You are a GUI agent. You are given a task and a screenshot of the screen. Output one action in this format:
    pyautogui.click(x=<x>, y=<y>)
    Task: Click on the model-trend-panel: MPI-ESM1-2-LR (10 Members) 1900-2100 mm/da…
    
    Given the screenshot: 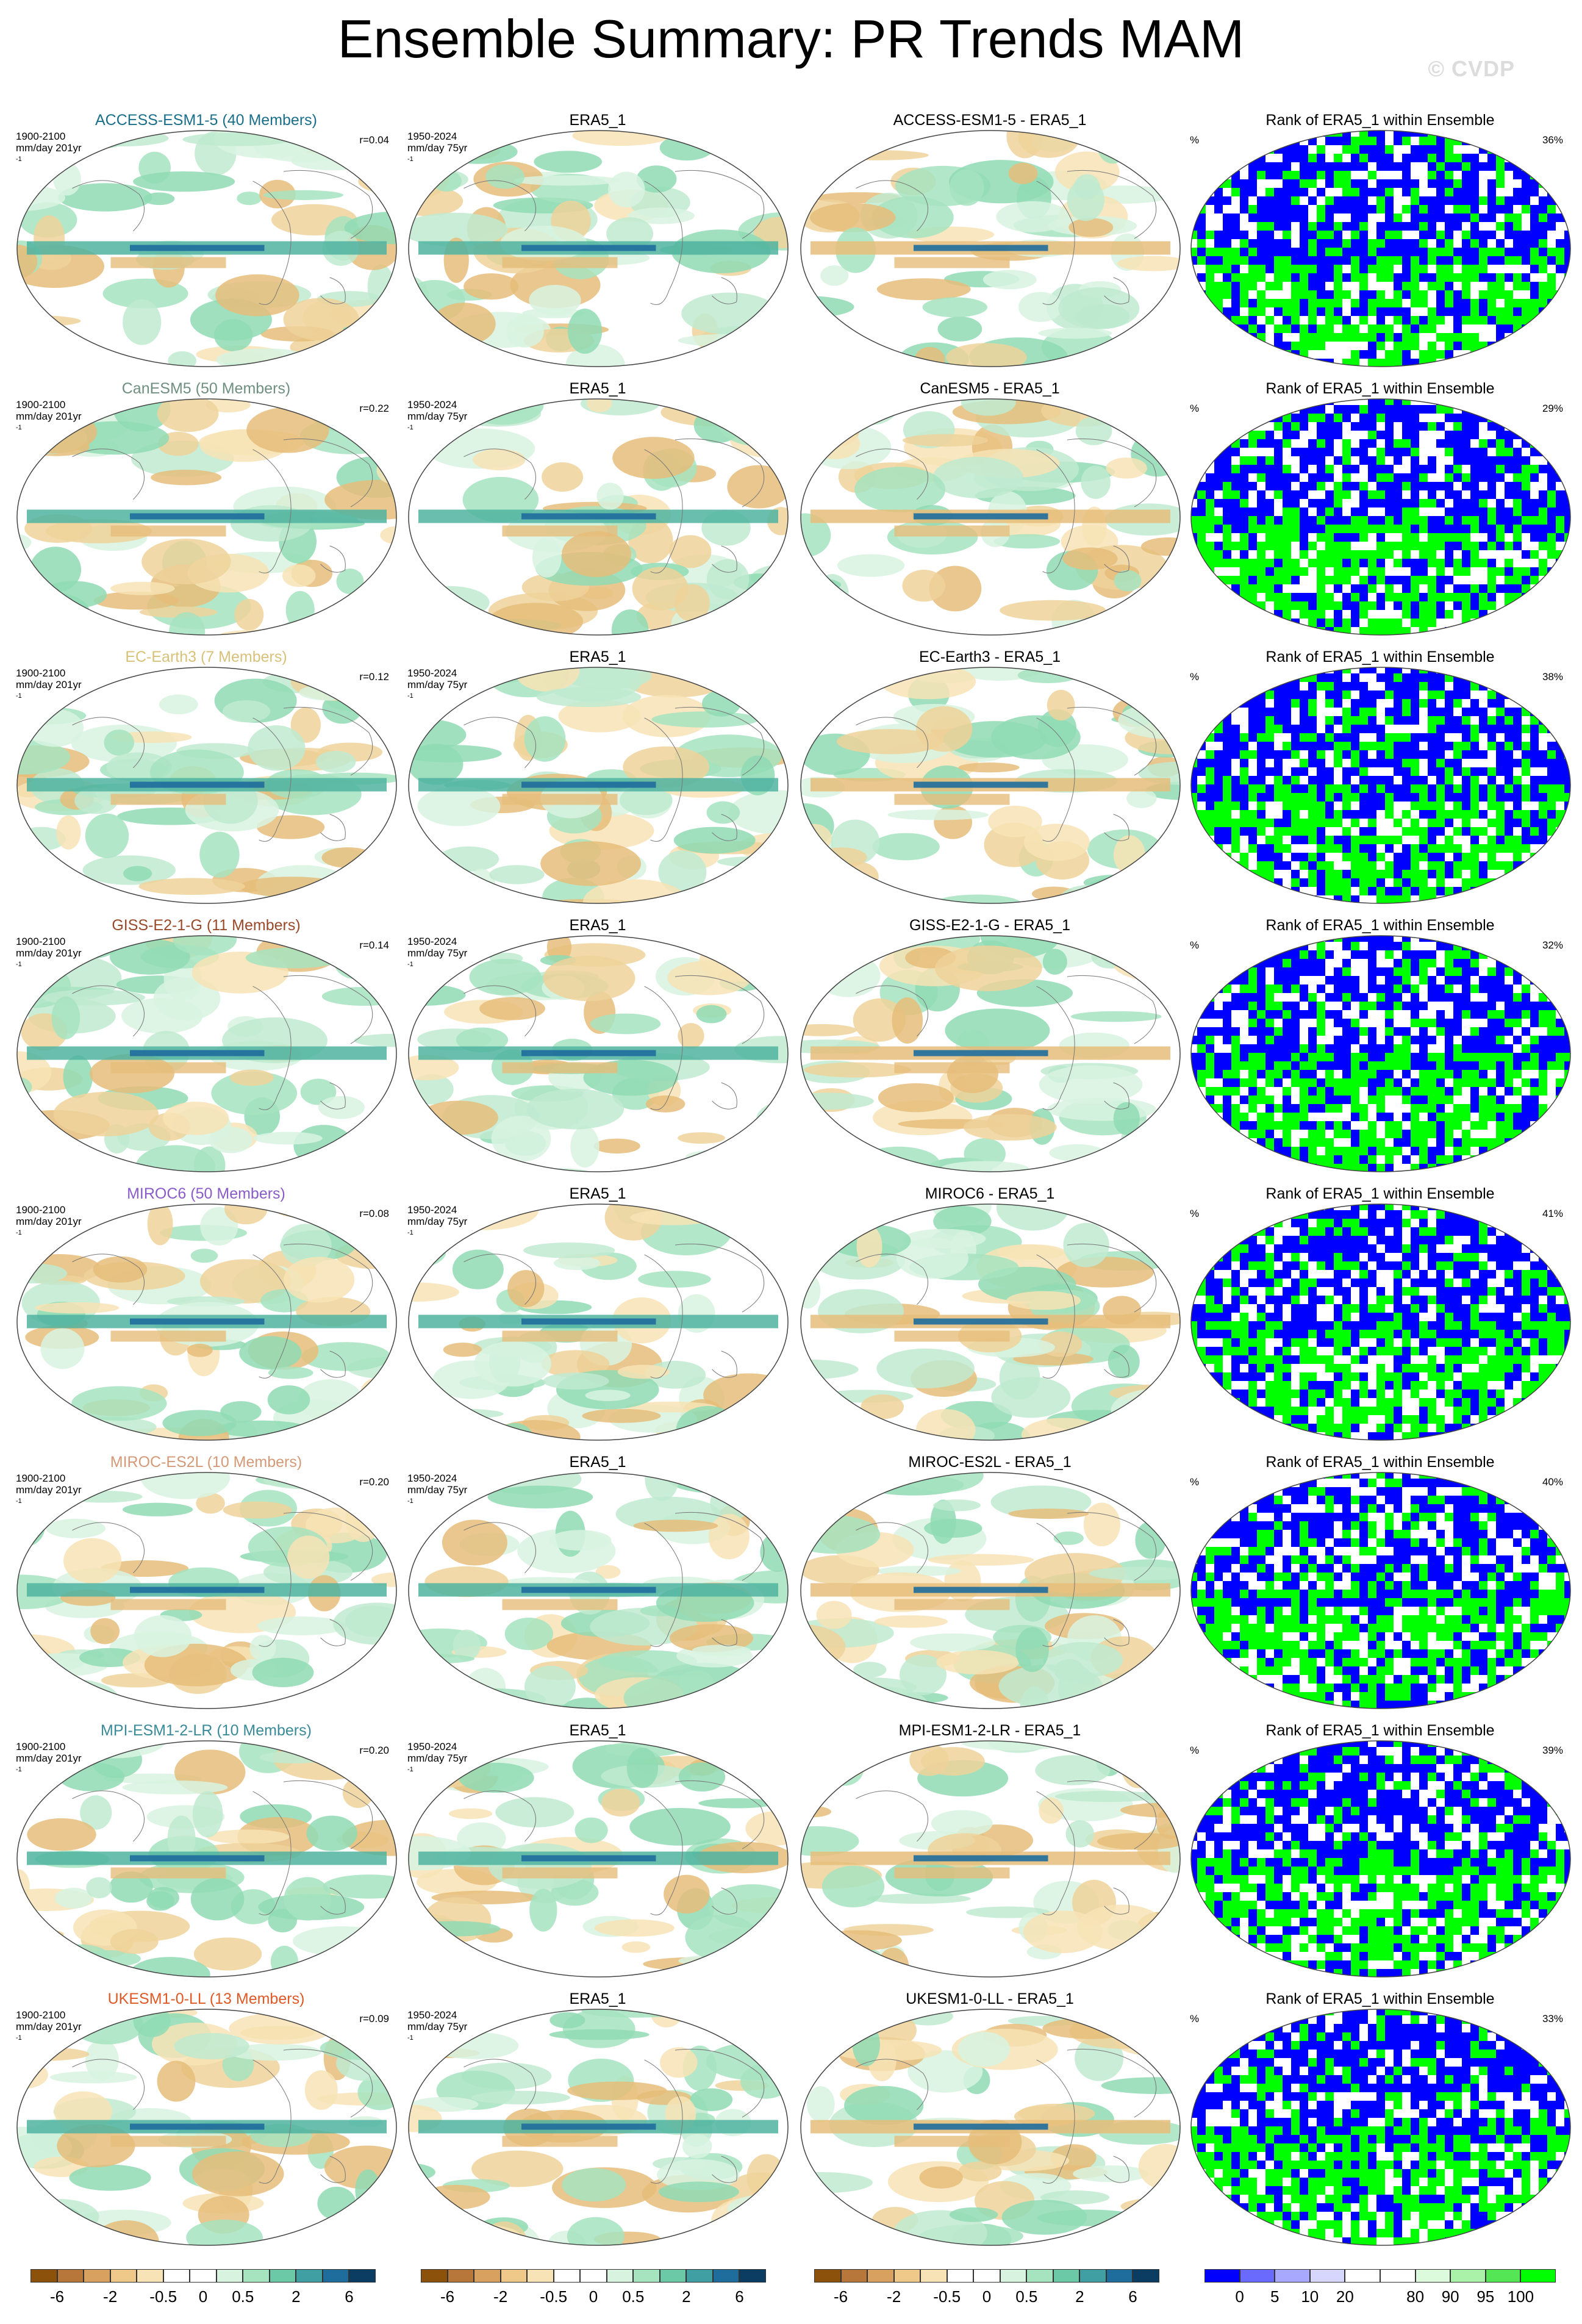 What is the action you would take?
    pyautogui.click(x=206, y=1852)
    